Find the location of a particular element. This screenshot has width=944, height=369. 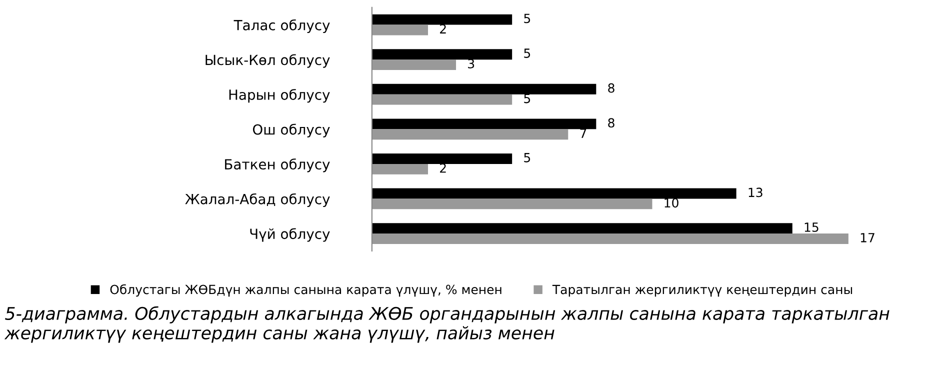

y-tick-label: Баткен облусу is located at coordinates (277, 165).